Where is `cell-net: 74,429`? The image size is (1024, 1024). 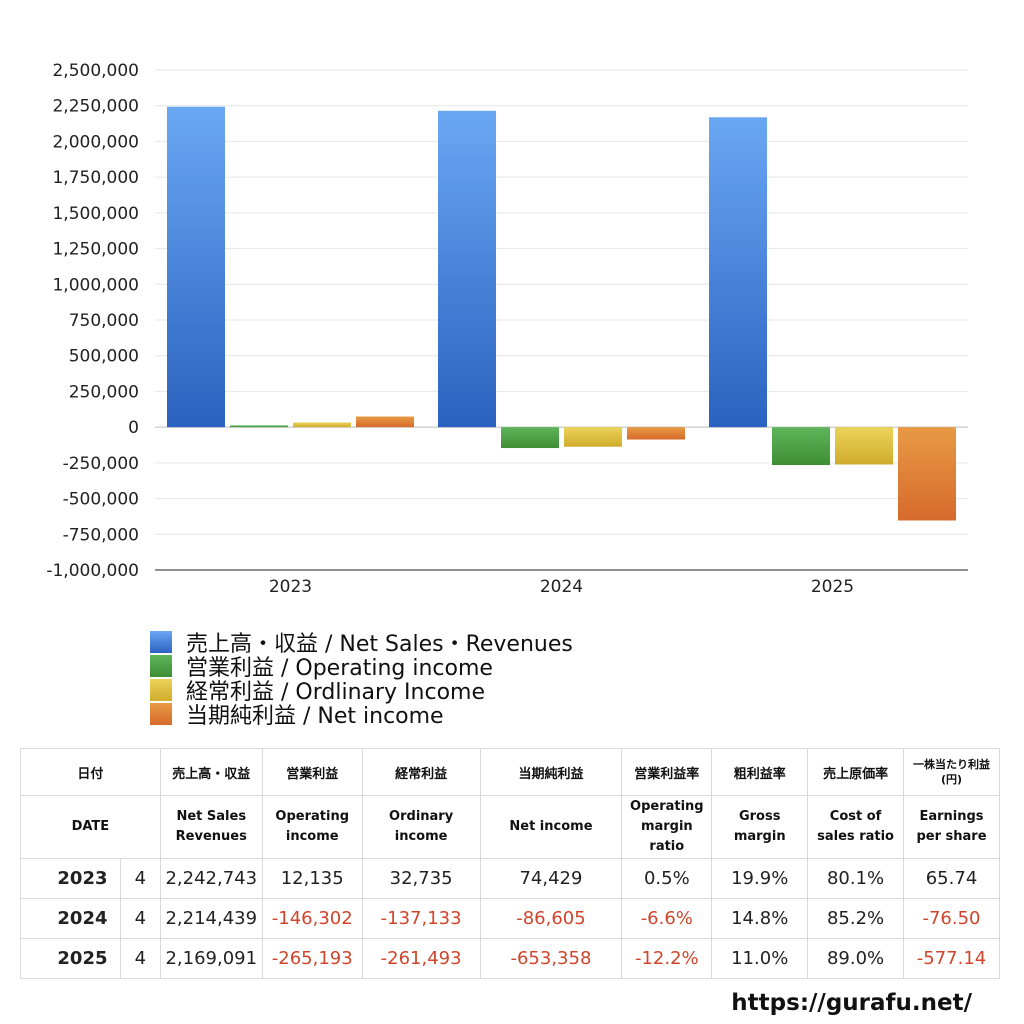 cell-net: 74,429 is located at coordinates (551, 878).